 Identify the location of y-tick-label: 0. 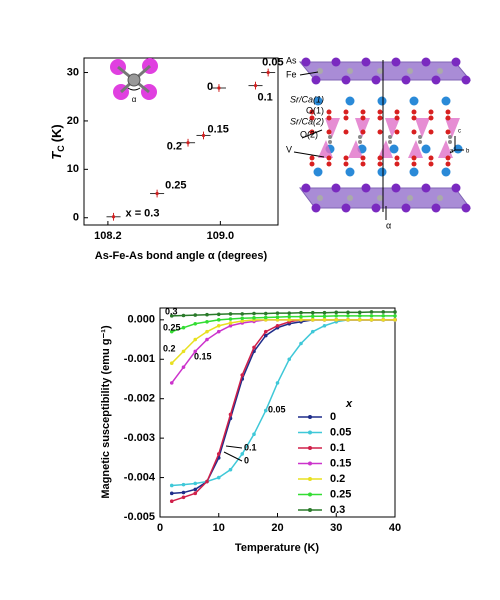
(76, 218).